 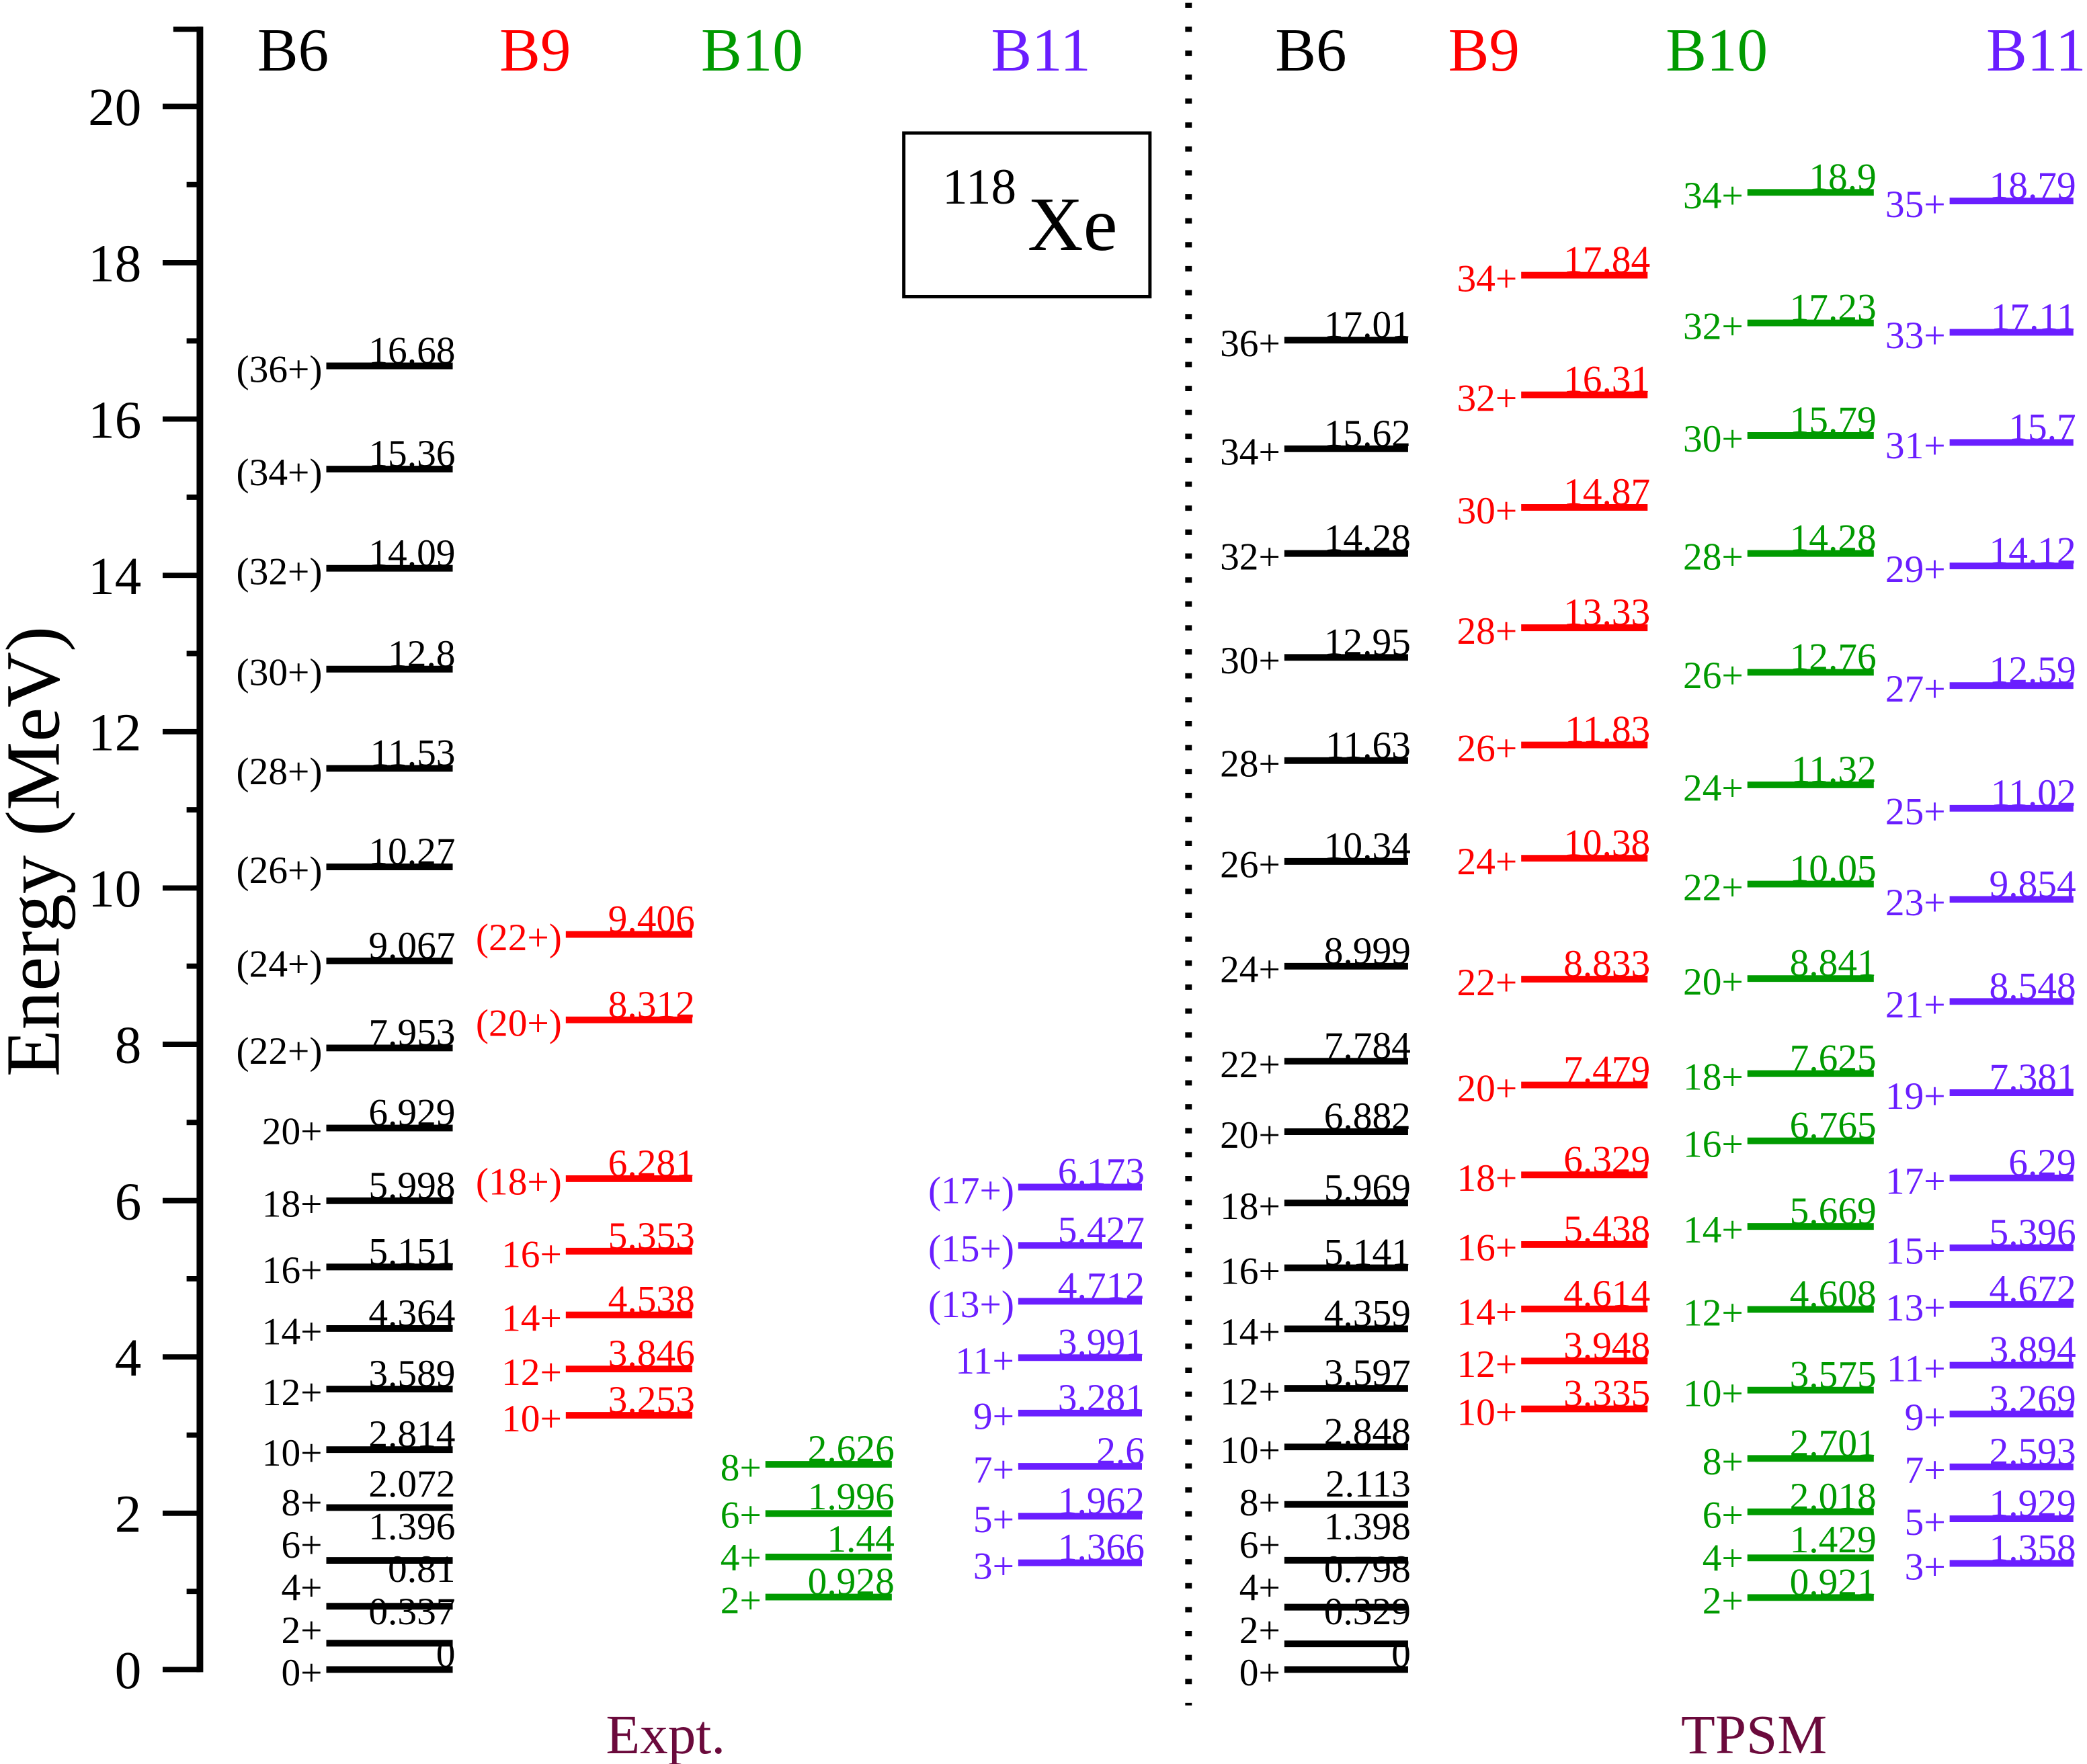 I want to click on level-energy: 11.53, so click(x=413, y=754).